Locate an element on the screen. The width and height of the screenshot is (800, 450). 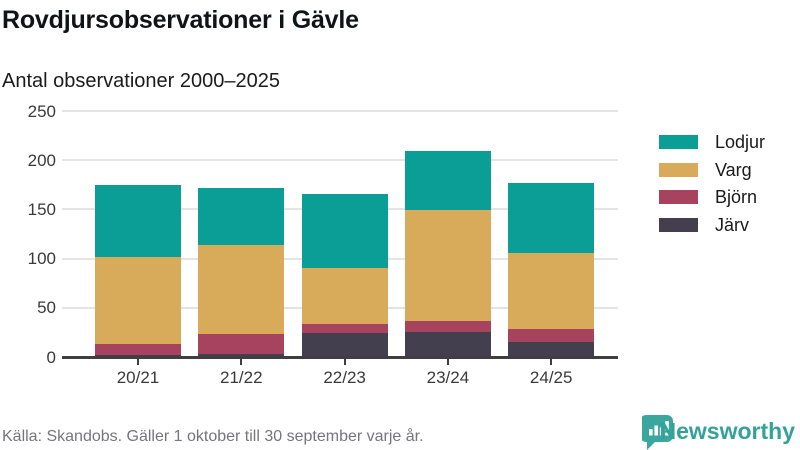
x-axis-label: 20/21 is located at coordinates (138, 377).